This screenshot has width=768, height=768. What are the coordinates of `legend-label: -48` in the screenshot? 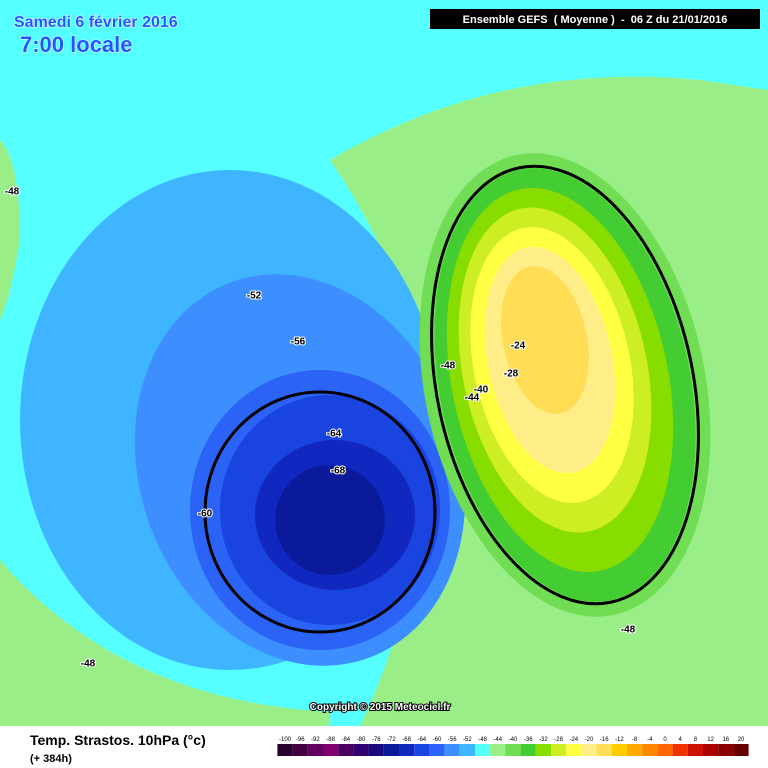 It's located at (482, 740).